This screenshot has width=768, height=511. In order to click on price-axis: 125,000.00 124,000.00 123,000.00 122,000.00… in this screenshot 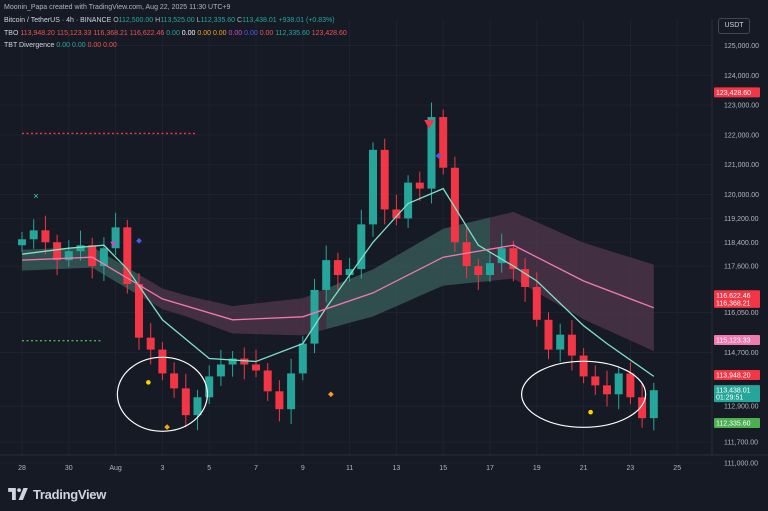, I will do `click(735, 243)`.